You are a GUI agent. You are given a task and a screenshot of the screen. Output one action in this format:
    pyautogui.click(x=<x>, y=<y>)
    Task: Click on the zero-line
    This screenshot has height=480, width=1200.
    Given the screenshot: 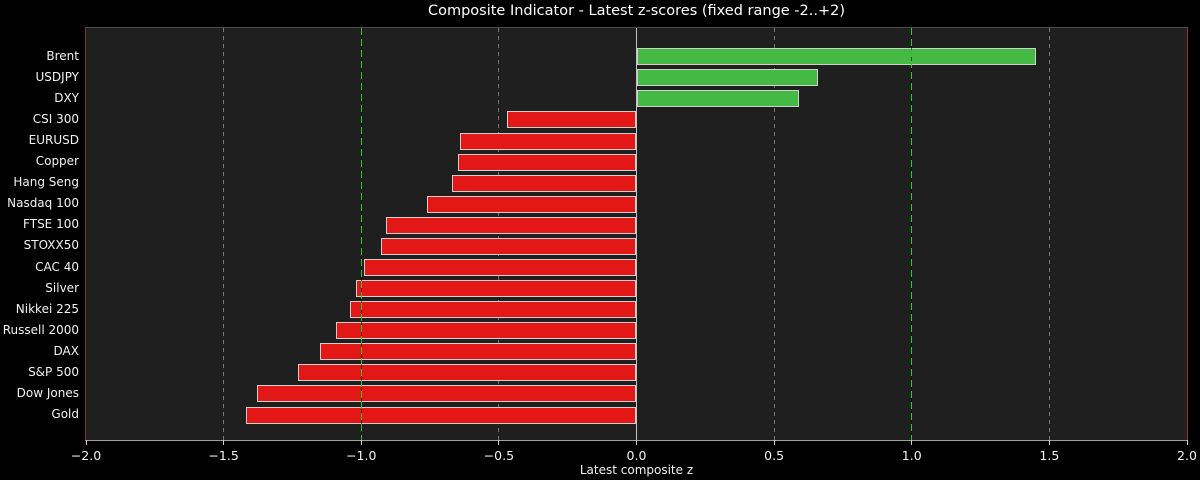 What is the action you would take?
    pyautogui.click(x=636, y=234)
    